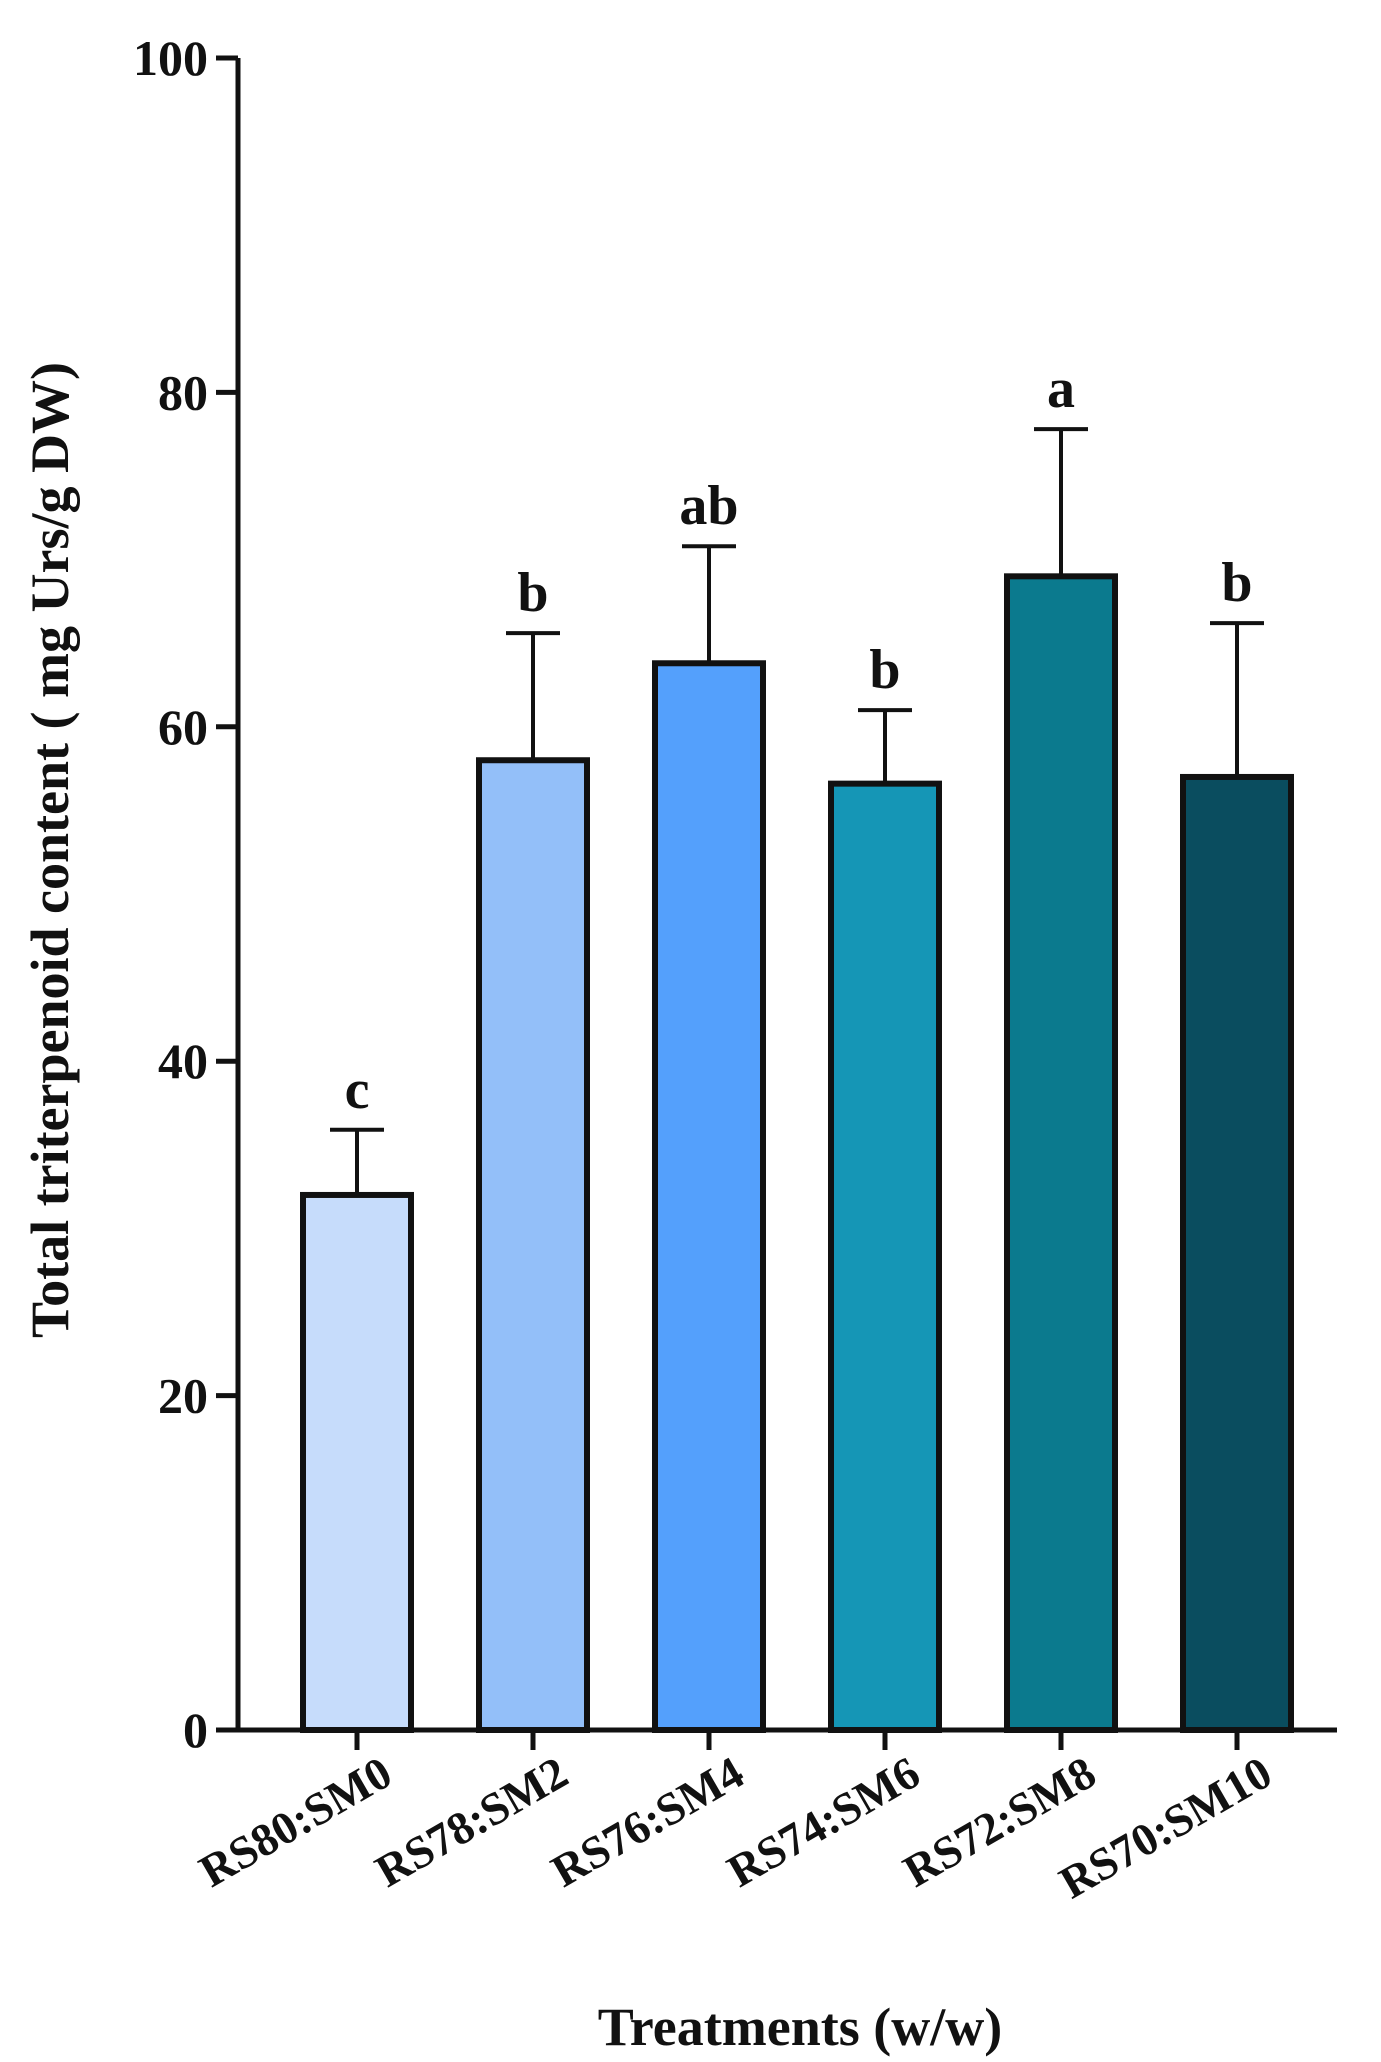  What do you see at coordinates (1061, 1153) in the screenshot?
I see `bar-rs72-sm8` at bounding box center [1061, 1153].